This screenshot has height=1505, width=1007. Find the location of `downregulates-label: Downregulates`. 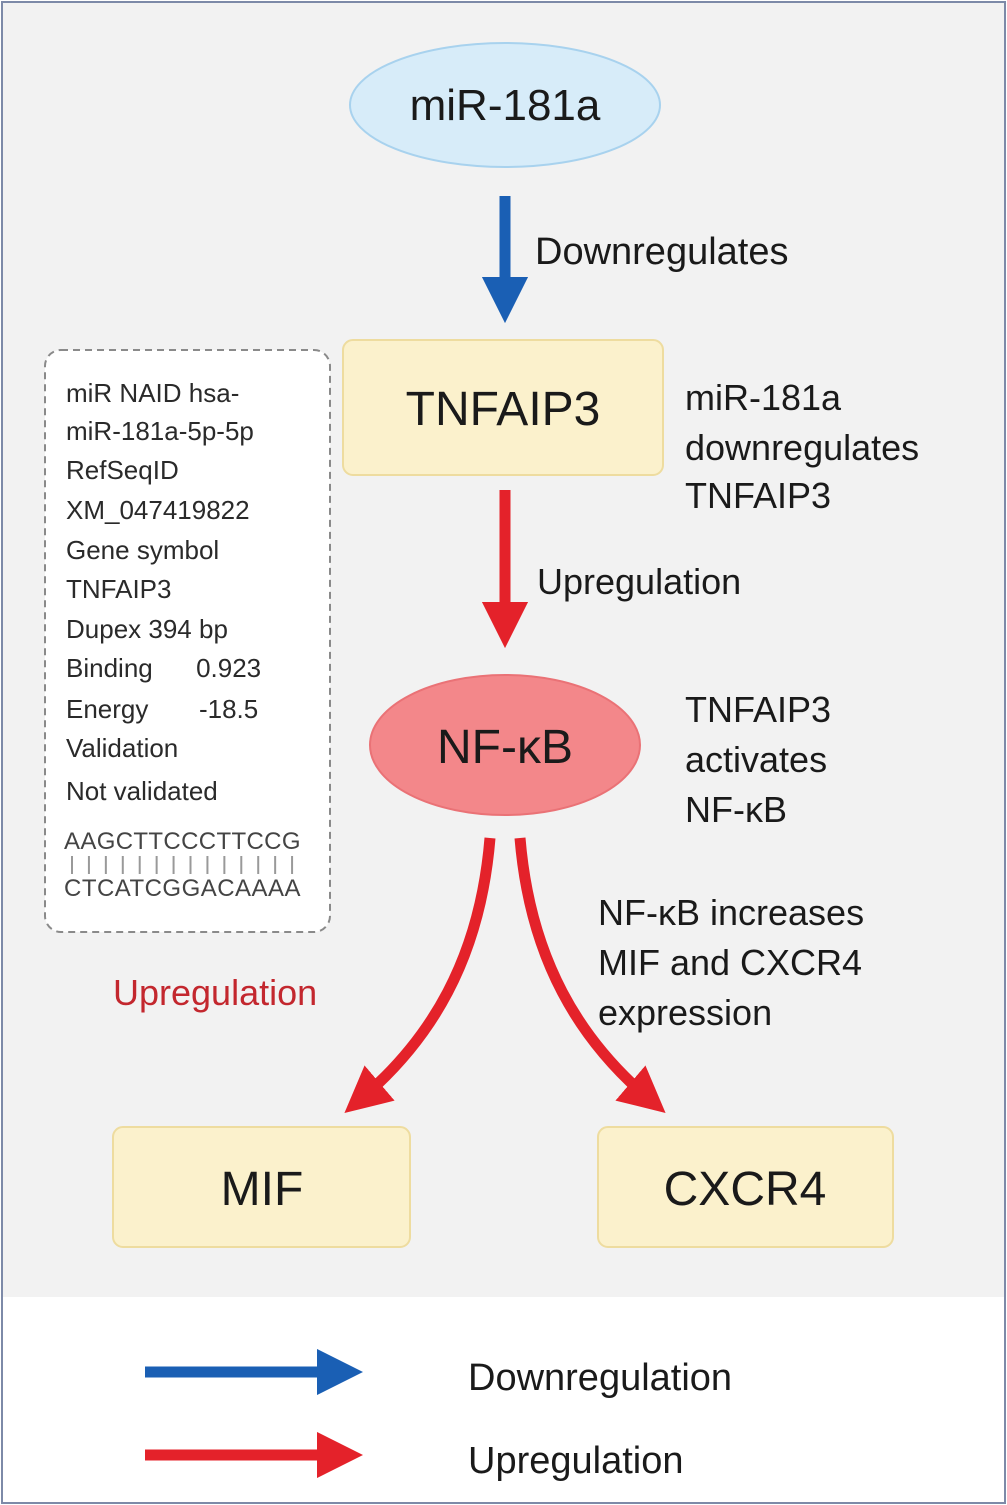

downregulates-label: Downregulates is located at coordinates (661, 252).